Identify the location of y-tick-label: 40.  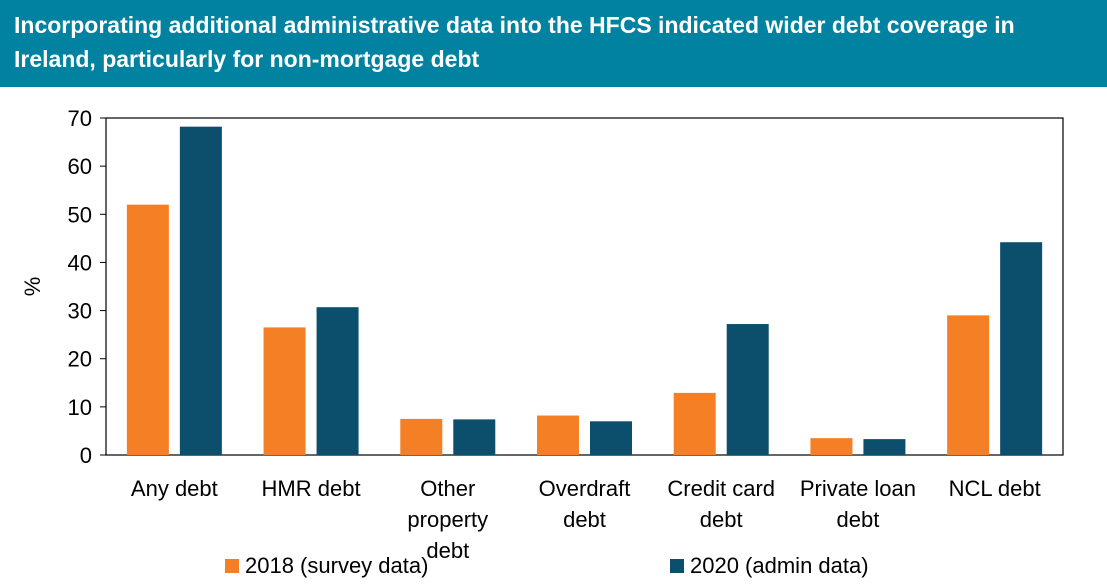
(80, 262).